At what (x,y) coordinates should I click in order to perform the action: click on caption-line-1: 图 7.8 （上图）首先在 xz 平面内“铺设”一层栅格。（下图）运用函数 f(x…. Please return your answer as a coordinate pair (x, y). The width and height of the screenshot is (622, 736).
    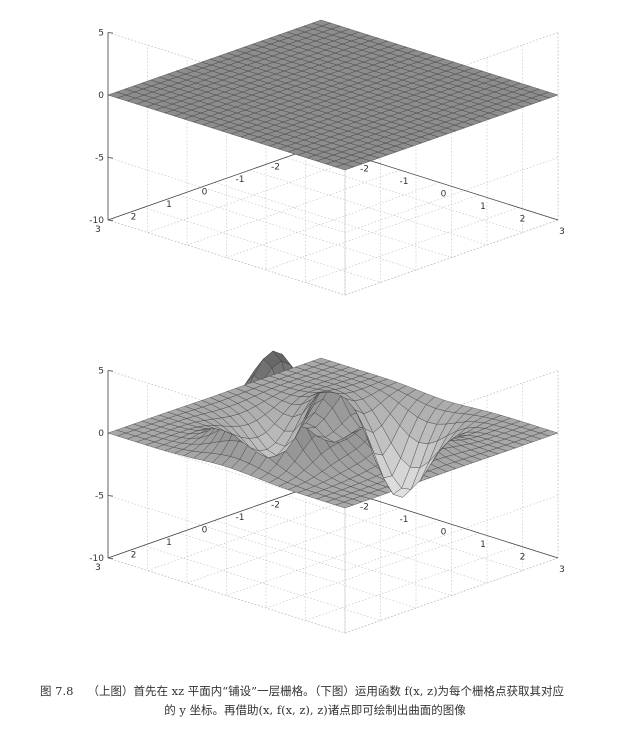
    Looking at the image, I should click on (302, 691).